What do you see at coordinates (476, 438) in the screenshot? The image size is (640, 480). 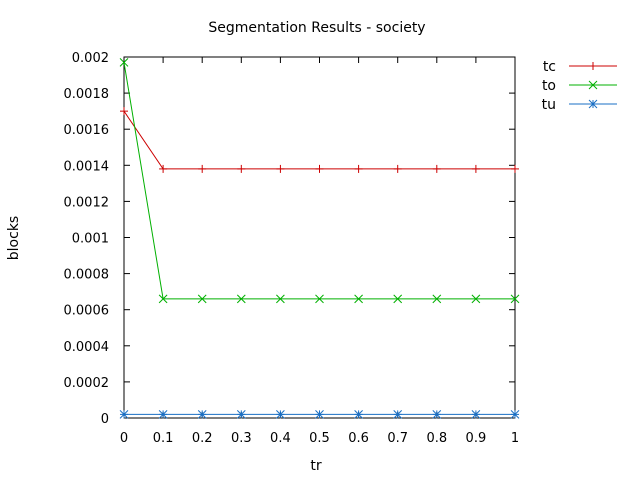 I see `x-tick-label: 0.9` at bounding box center [476, 438].